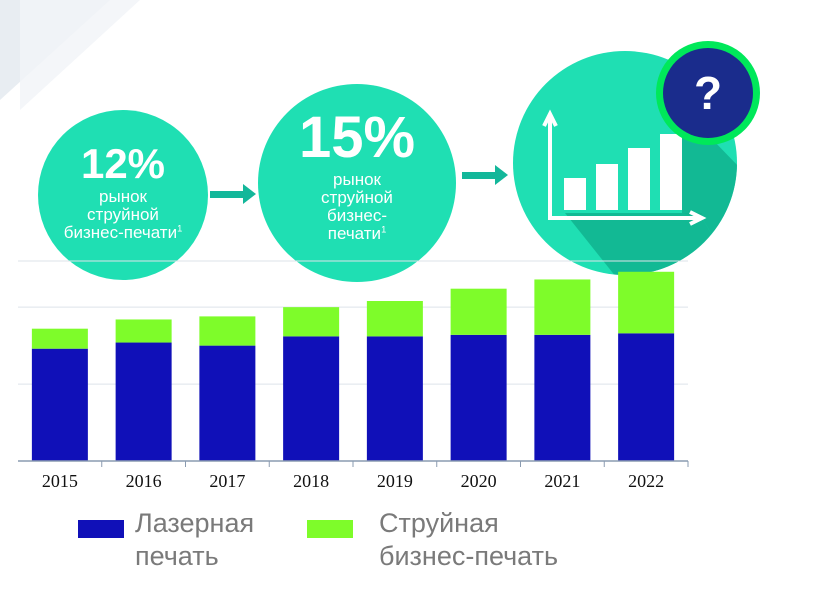 The height and width of the screenshot is (593, 830). I want to click on bar-laser-2018, so click(311, 398).